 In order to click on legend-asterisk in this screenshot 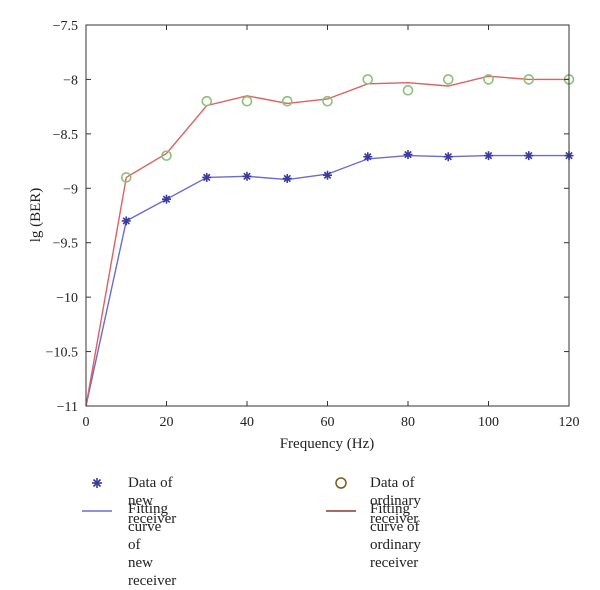, I will do `click(97, 483)`.